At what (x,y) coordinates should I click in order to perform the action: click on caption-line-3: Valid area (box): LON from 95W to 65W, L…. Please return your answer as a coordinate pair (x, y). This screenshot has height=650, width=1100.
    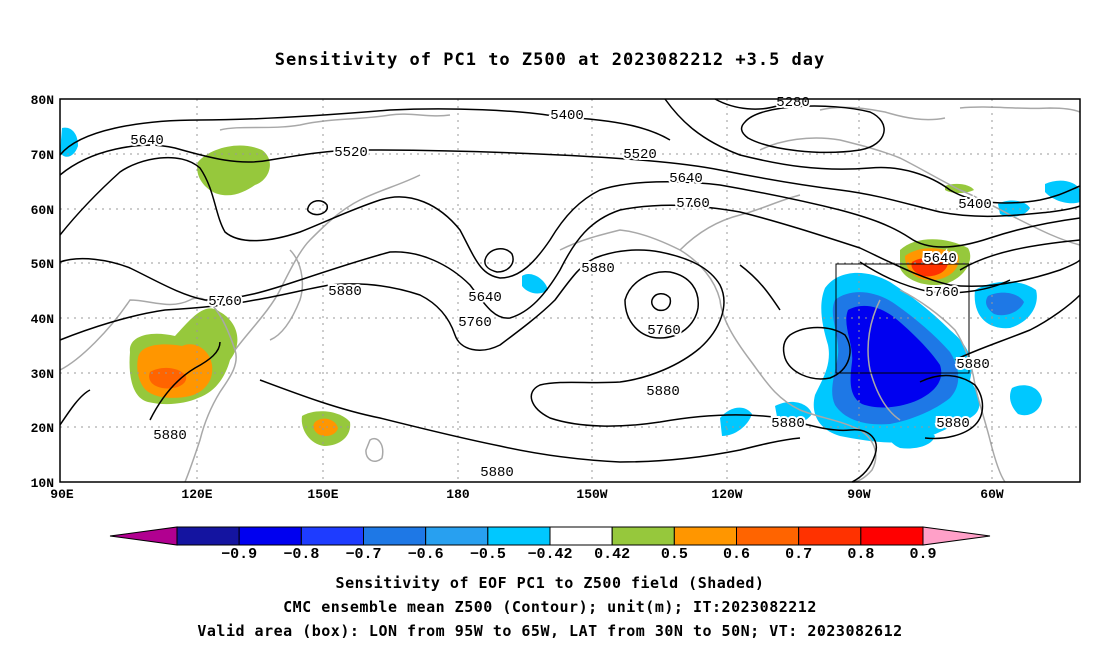
    Looking at the image, I should click on (550, 631).